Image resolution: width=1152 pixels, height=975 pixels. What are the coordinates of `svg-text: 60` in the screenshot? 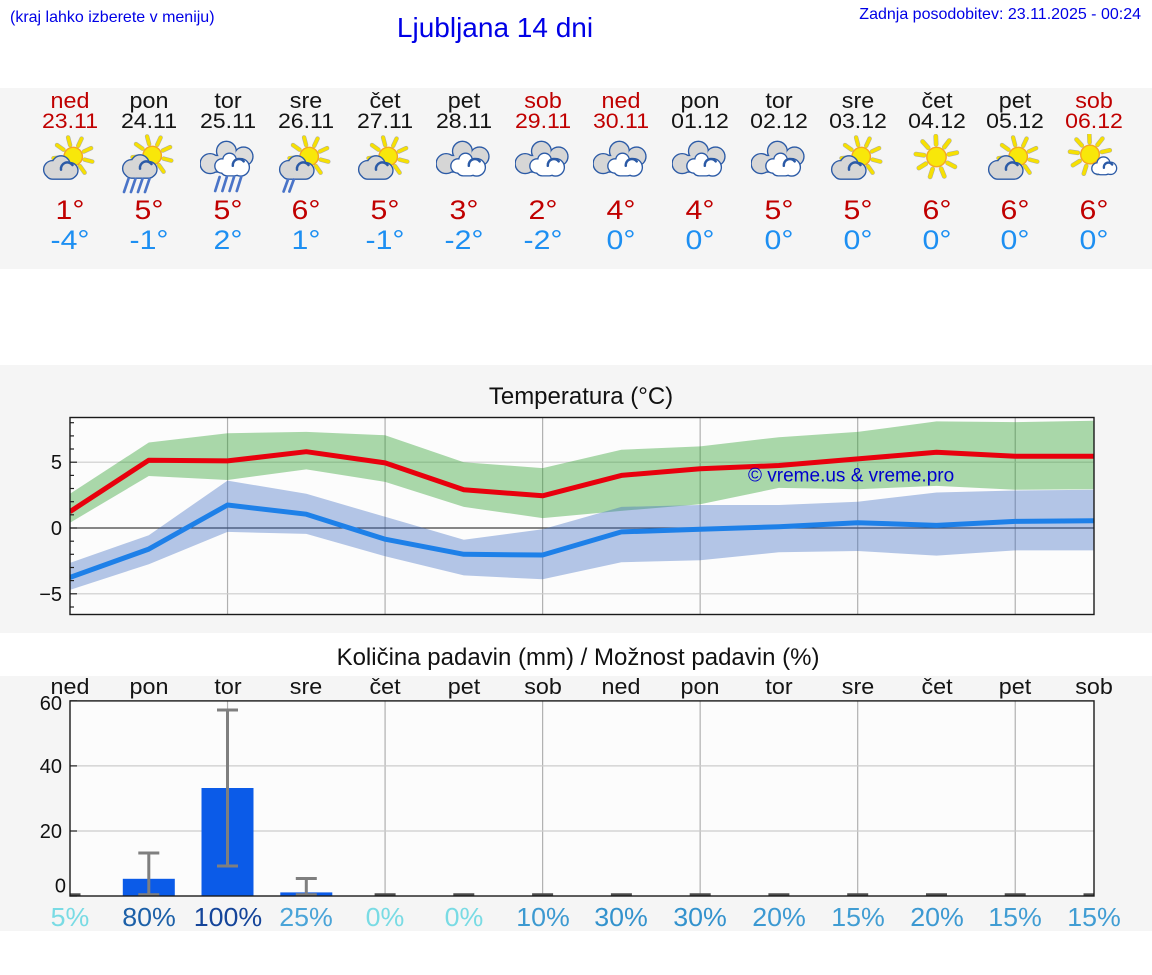 It's located at (51, 704).